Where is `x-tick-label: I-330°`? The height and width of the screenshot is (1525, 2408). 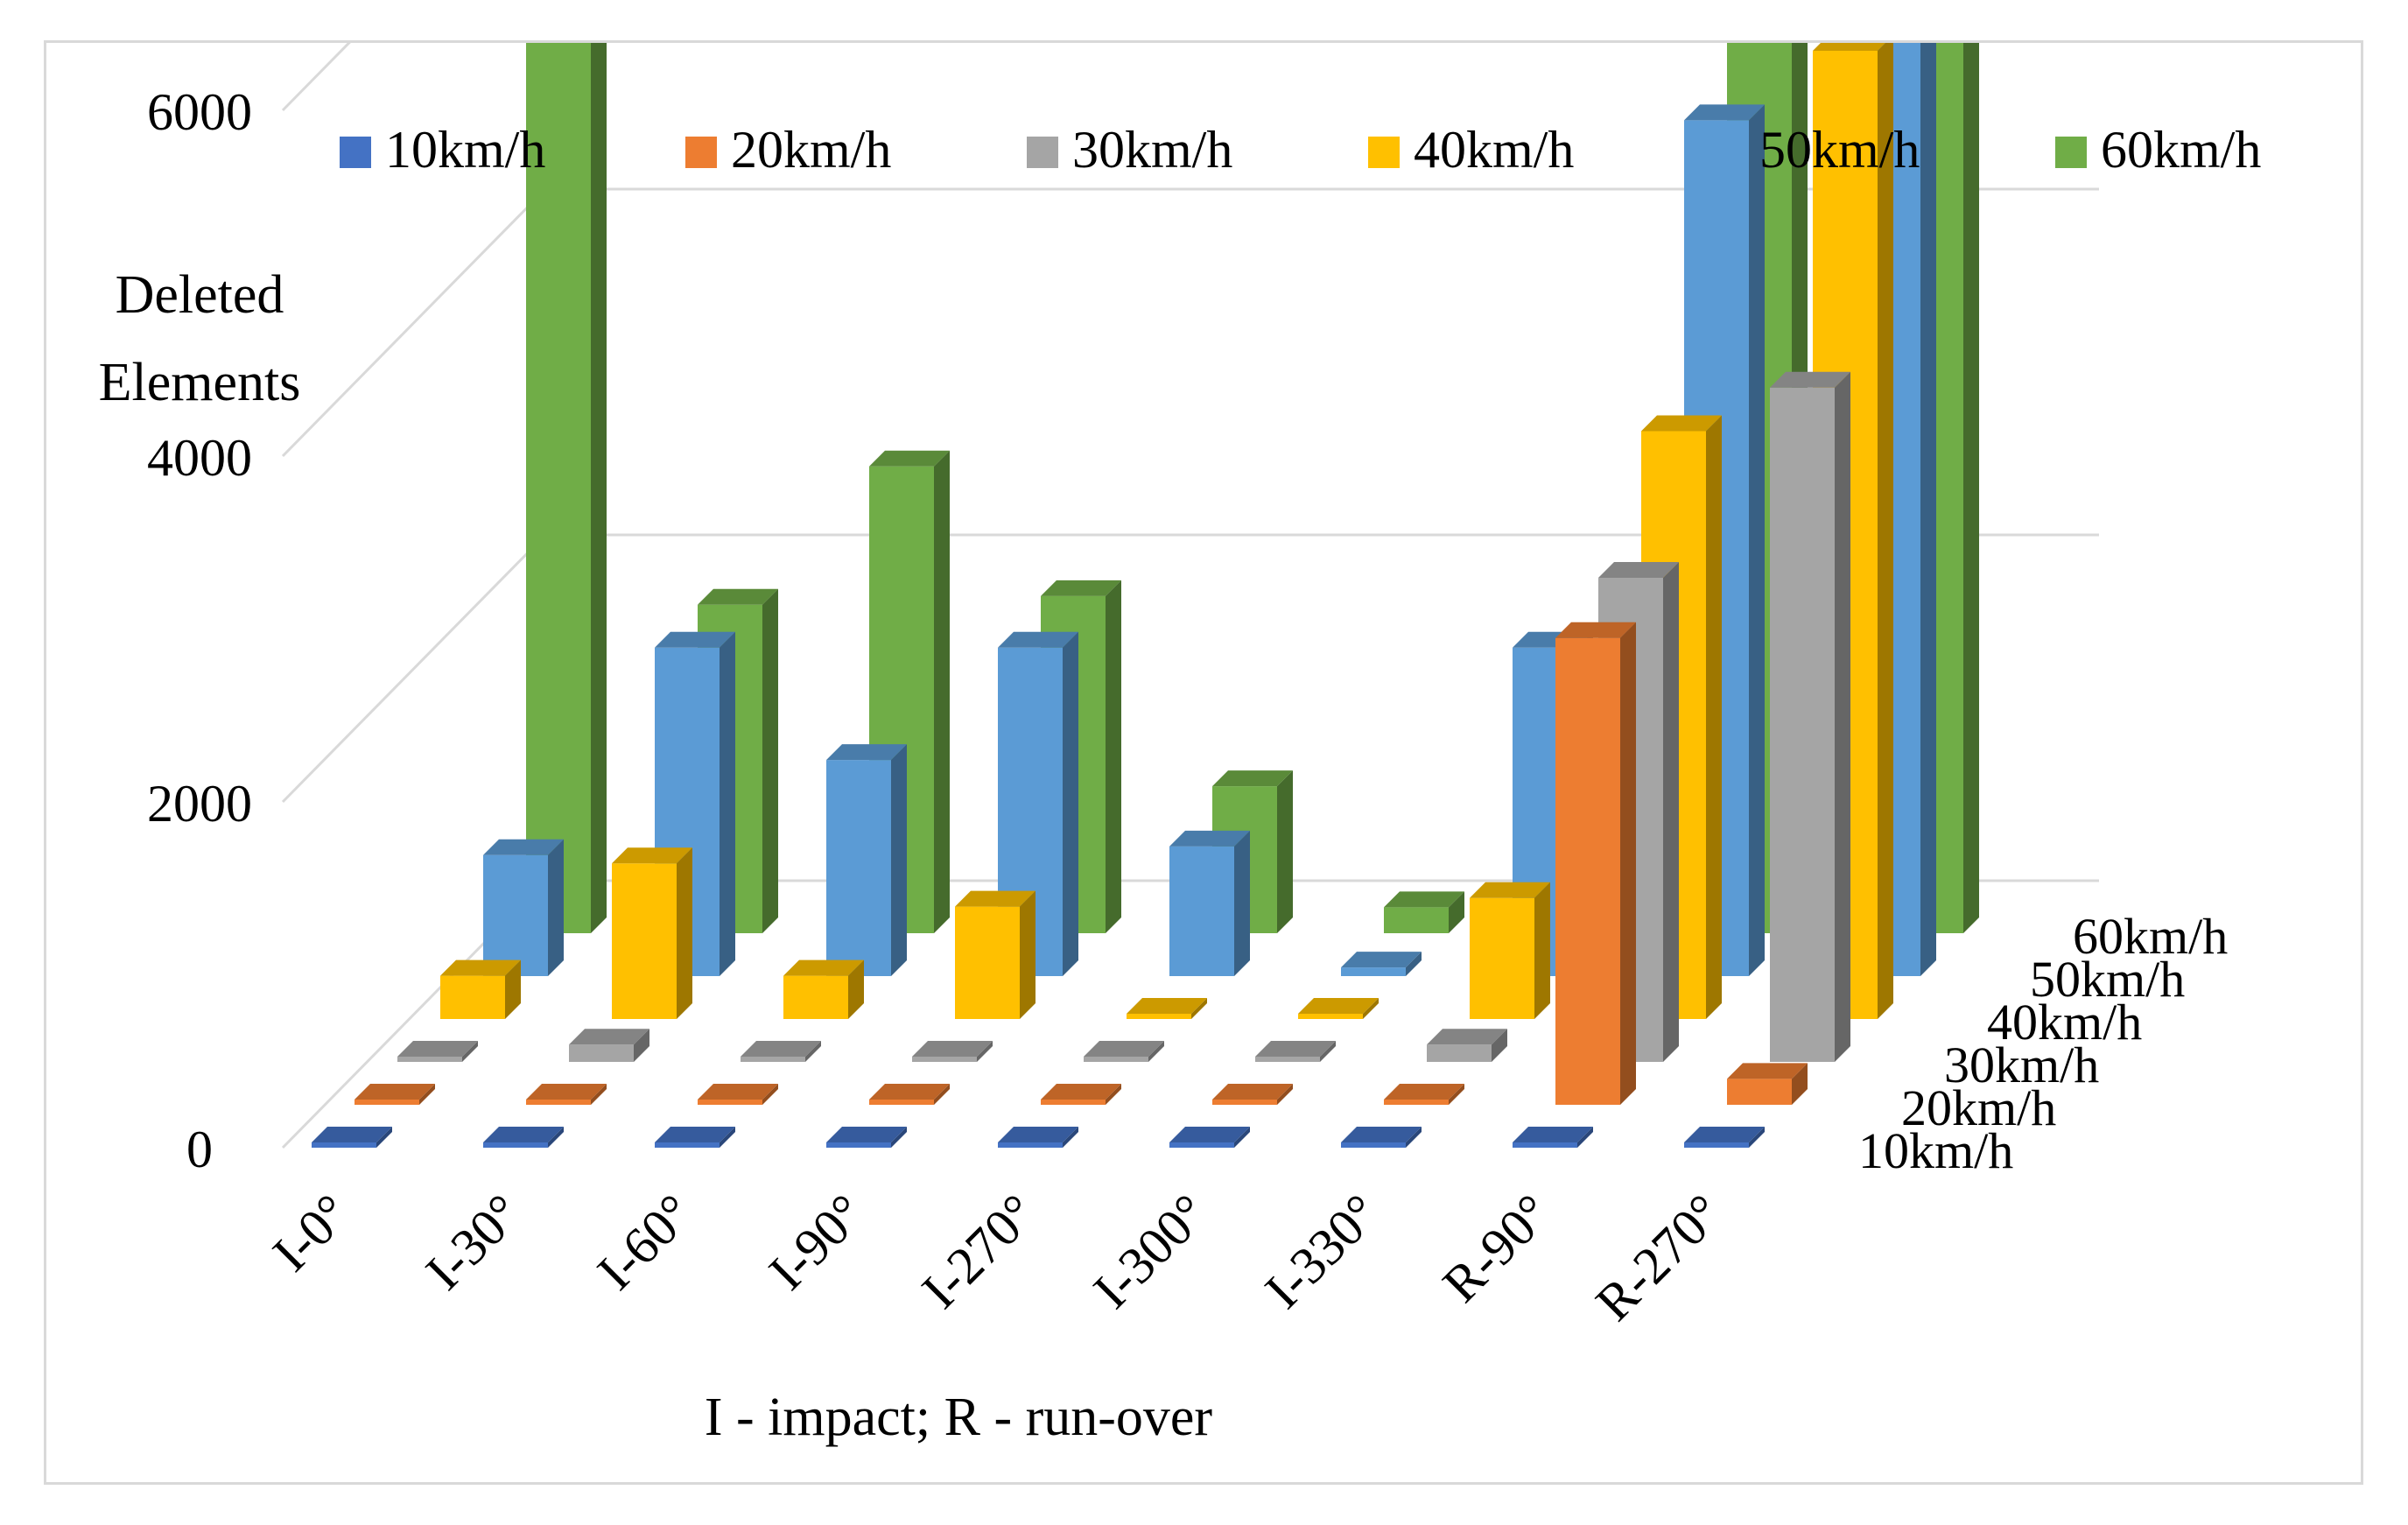 x-tick-label: I-330° is located at coordinates (1323, 1252).